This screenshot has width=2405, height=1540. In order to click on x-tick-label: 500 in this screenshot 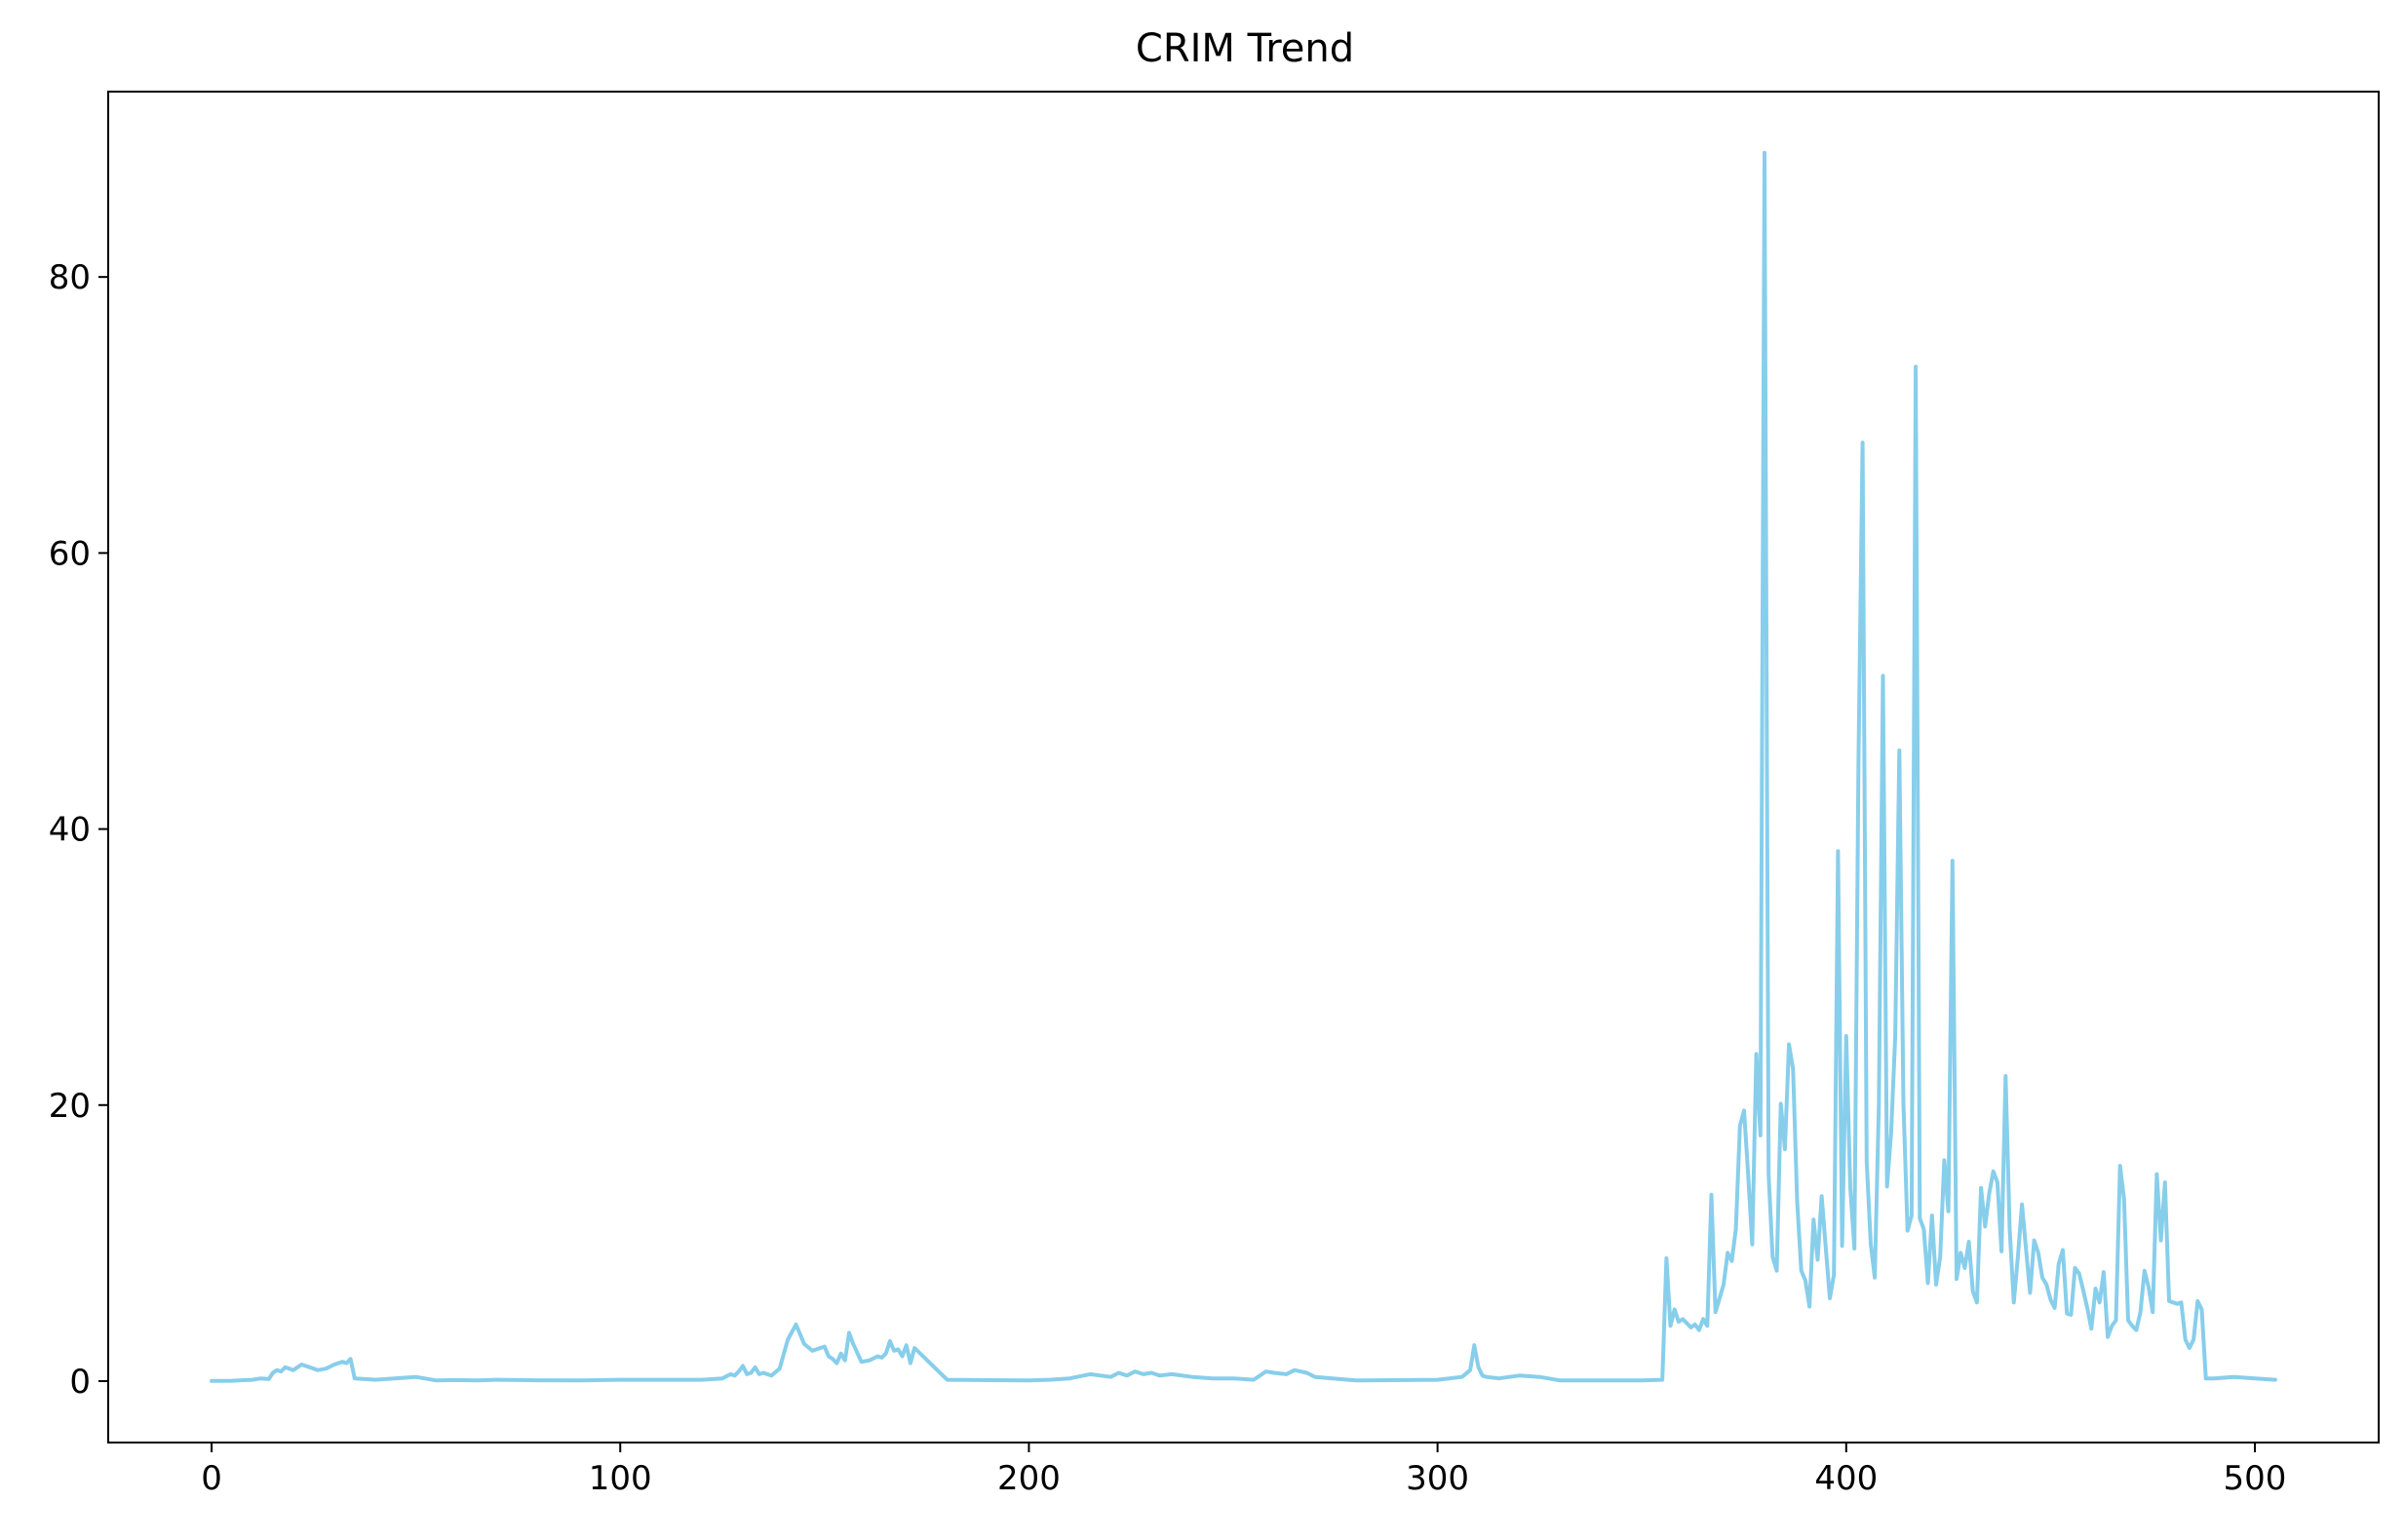, I will do `click(2255, 1478)`.